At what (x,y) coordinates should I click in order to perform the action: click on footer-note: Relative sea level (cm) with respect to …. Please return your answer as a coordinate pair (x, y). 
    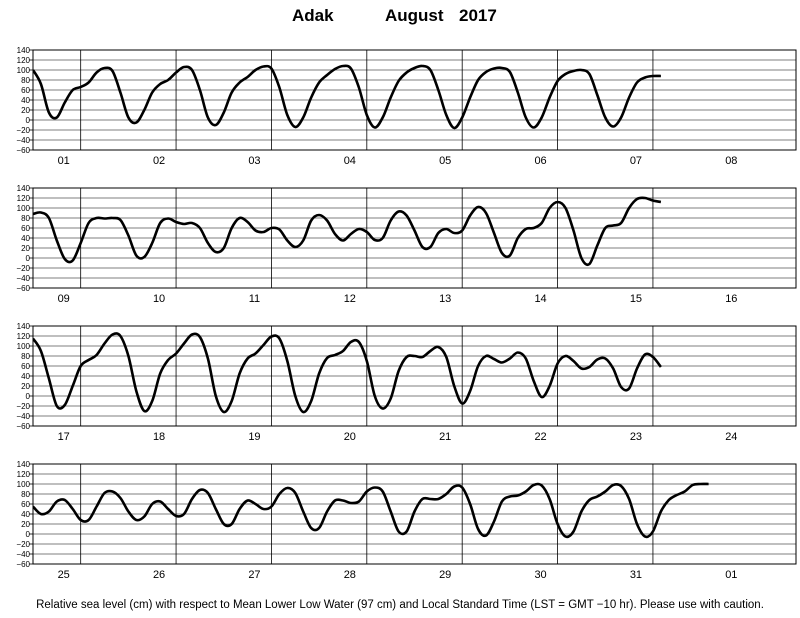
    Looking at the image, I should click on (400, 605).